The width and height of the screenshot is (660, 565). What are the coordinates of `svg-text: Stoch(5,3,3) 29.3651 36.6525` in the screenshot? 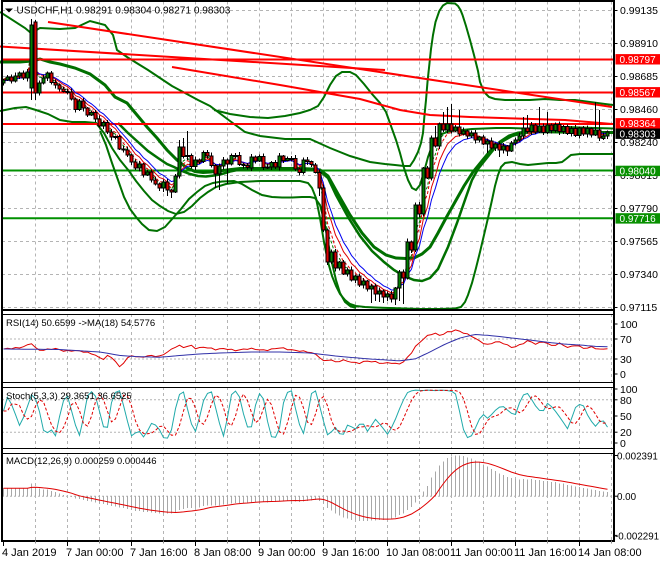 It's located at (69, 396).